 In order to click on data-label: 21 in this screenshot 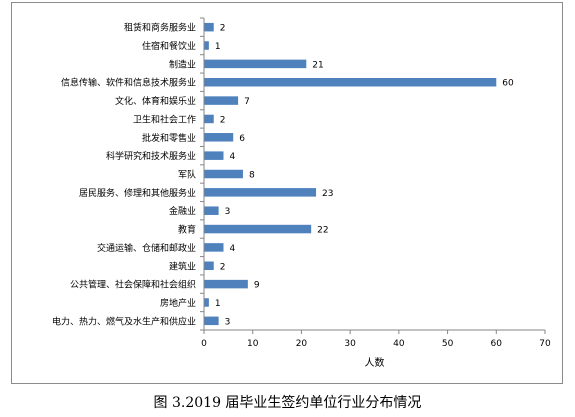, I will do `click(317, 65)`.